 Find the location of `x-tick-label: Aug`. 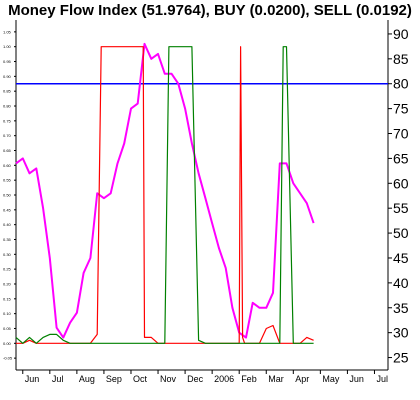

x-tick-label: Aug is located at coordinates (87, 379).